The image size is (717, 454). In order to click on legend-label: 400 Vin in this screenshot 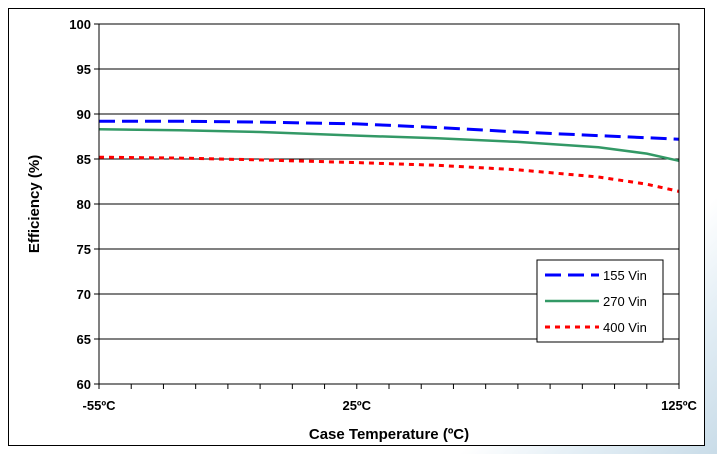, I will do `click(625, 327)`.